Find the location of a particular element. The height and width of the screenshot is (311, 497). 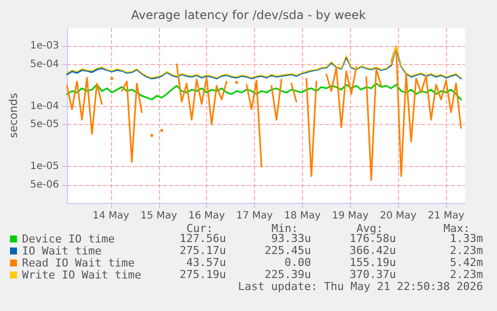

legend-label: IO Wait time is located at coordinates (62, 251).